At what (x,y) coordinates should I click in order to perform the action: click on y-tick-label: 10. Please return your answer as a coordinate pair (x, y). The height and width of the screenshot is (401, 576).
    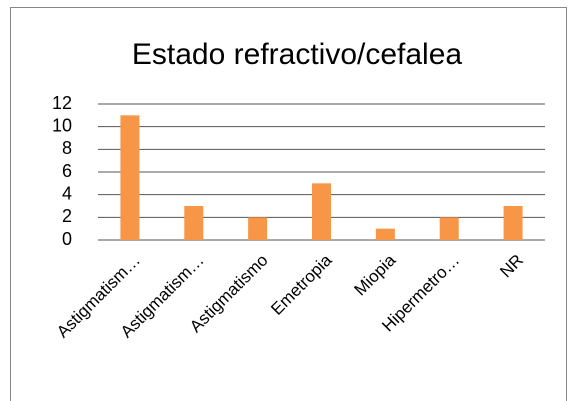
    Looking at the image, I should click on (62, 125).